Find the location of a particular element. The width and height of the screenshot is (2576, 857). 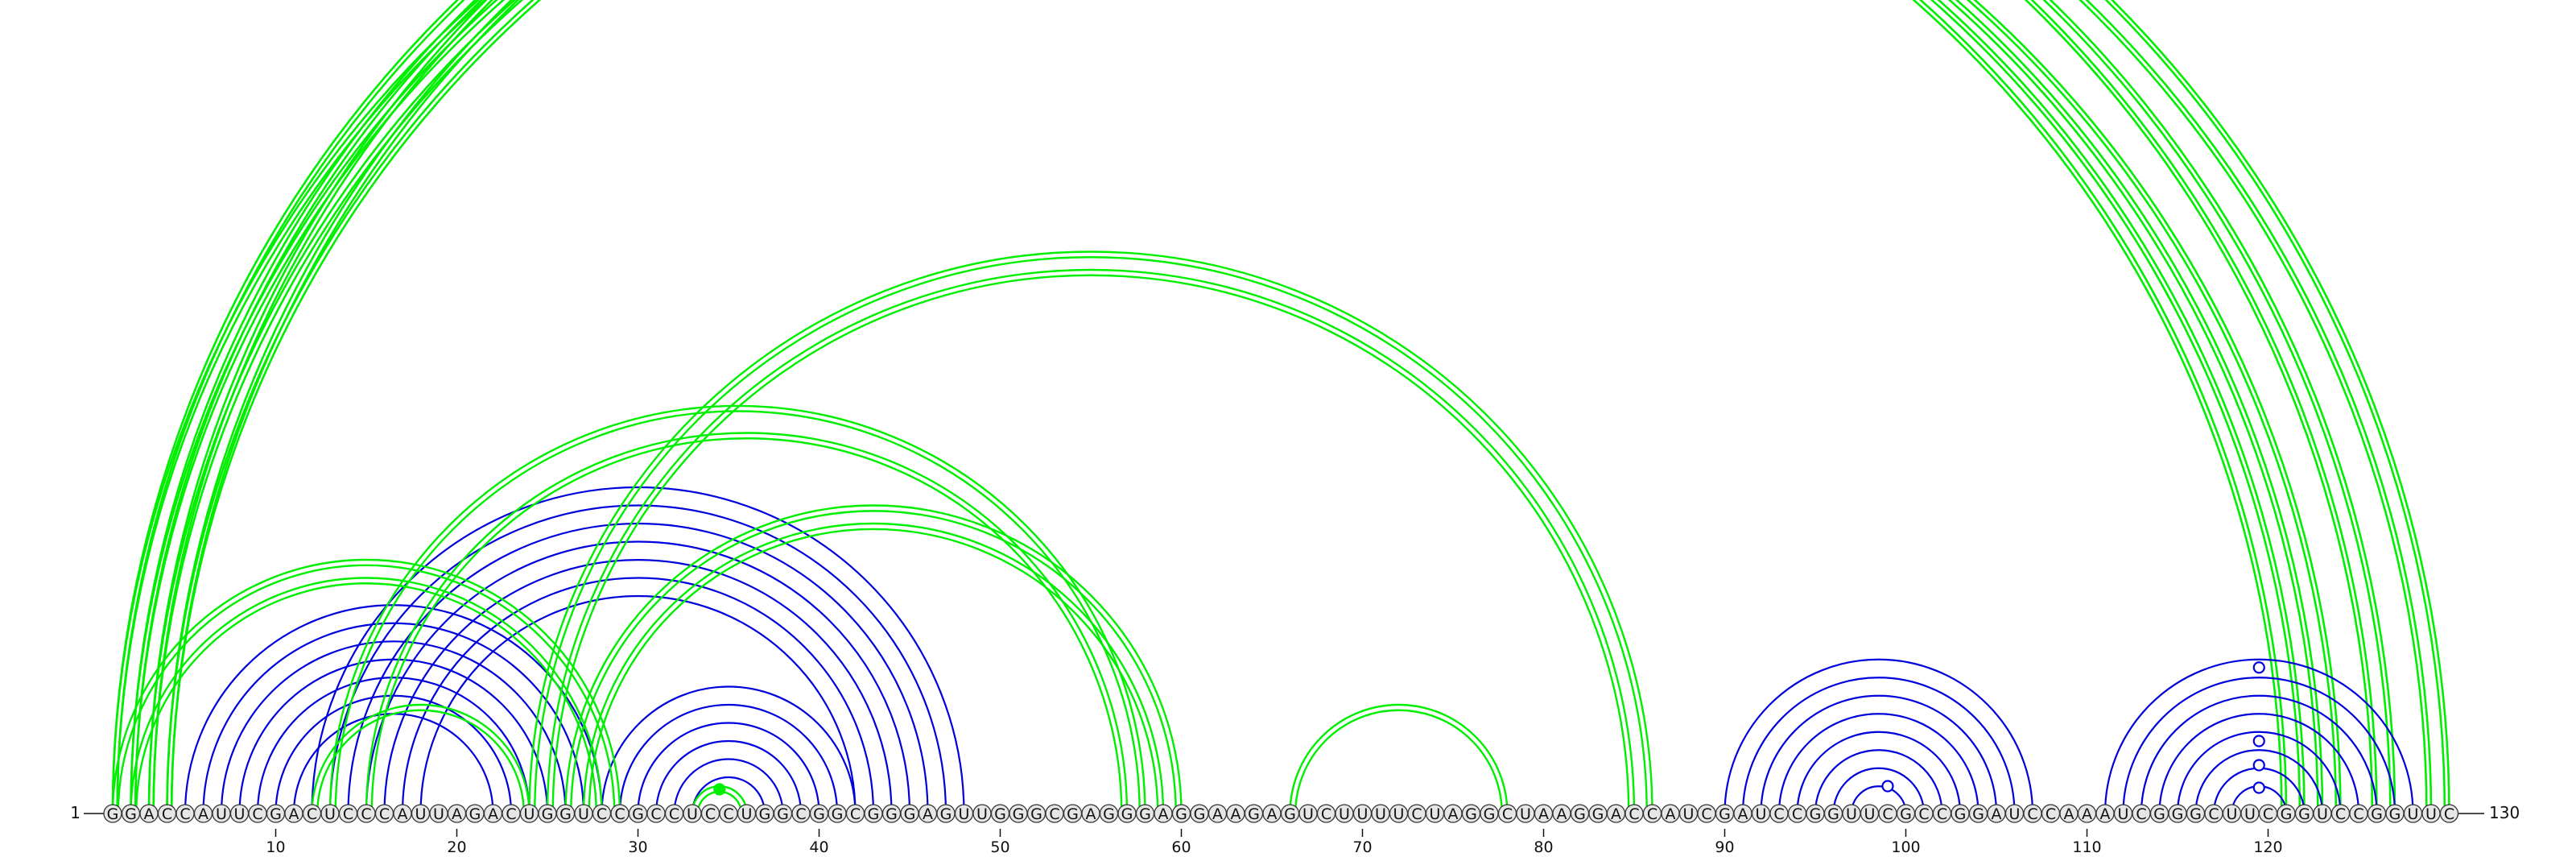

tick-label: 90 is located at coordinates (1724, 847).